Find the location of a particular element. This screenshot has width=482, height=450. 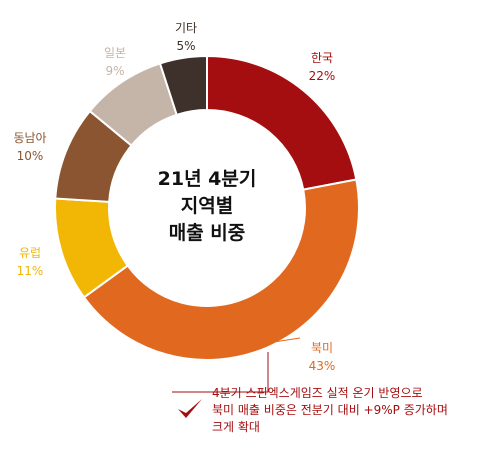

chart-title-line-2: 지역별 is located at coordinates (207, 206).